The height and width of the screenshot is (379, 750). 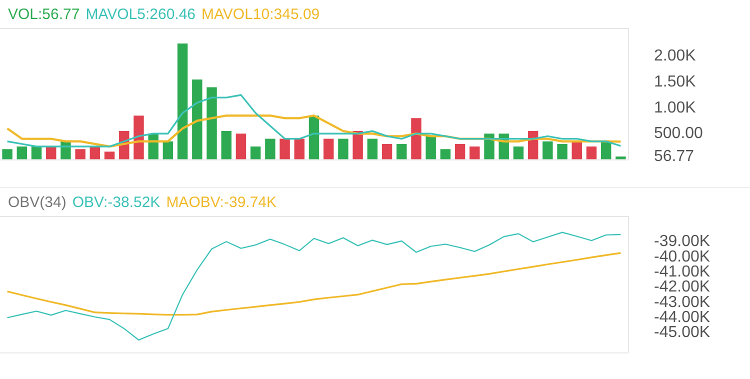 What do you see at coordinates (682, 257) in the screenshot?
I see `y-tick-label: -40.00K` at bounding box center [682, 257].